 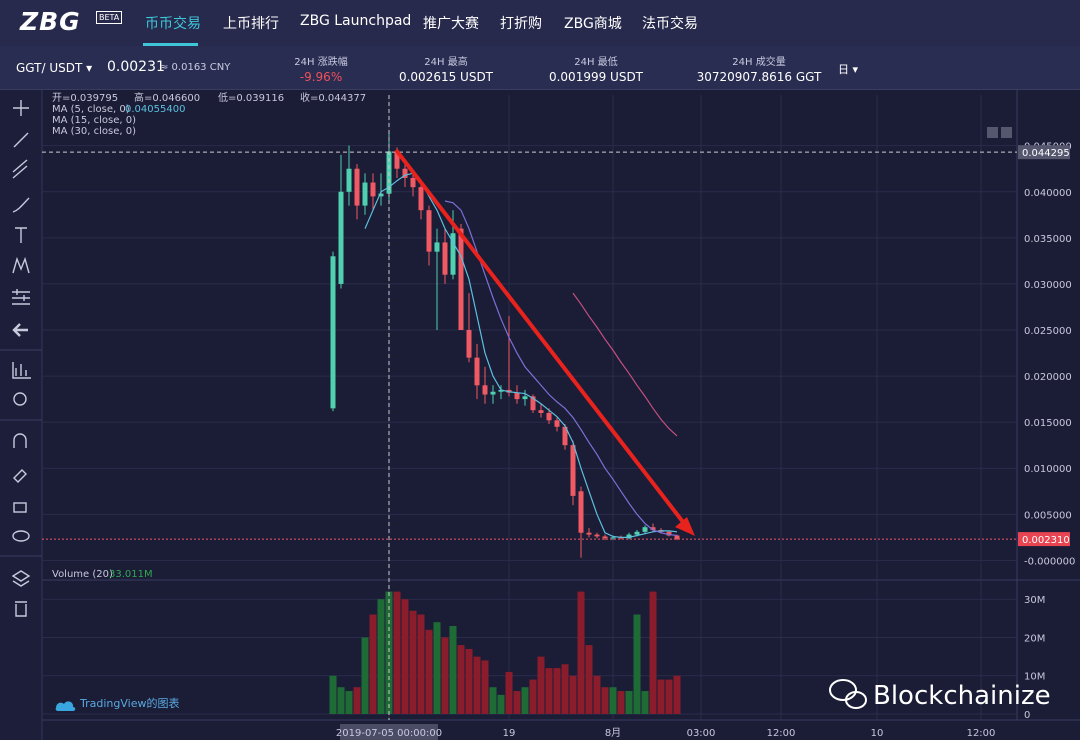 What do you see at coordinates (21, 297) in the screenshot?
I see `fib-tool` at bounding box center [21, 297].